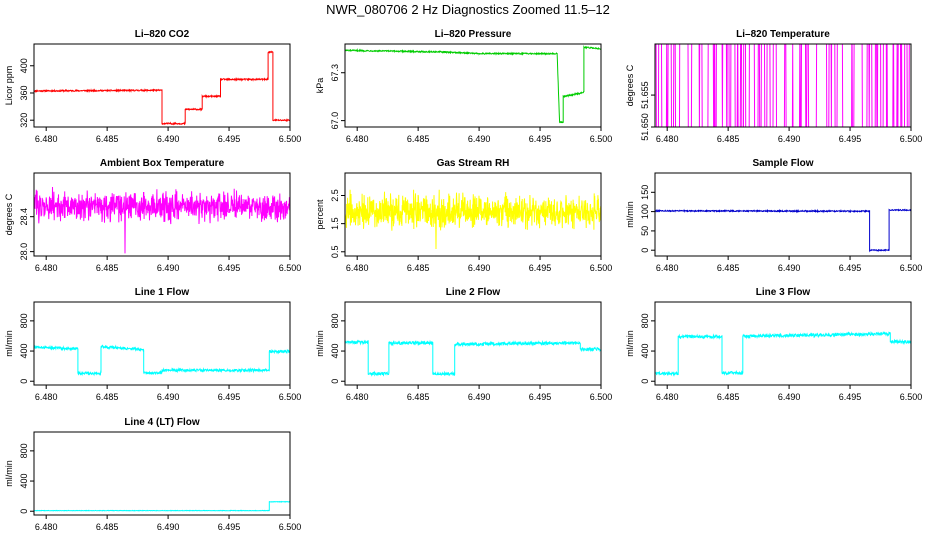  What do you see at coordinates (782, 163) in the screenshot?
I see `sample-flow-title: Sample Flow` at bounding box center [782, 163].